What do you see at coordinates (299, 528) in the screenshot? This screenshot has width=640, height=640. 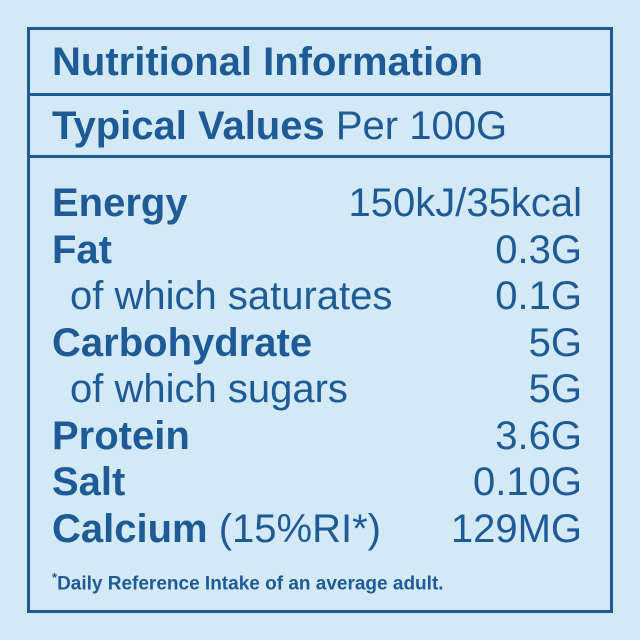 I see `nutrient-note: (15%RI*)` at bounding box center [299, 528].